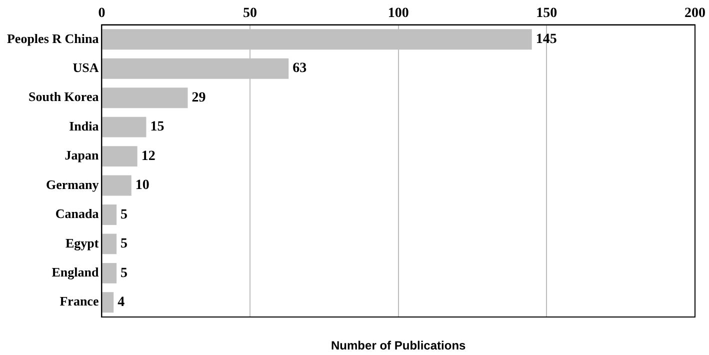 This screenshot has width=709, height=355. I want to click on y-tick-label: England, so click(76, 272).